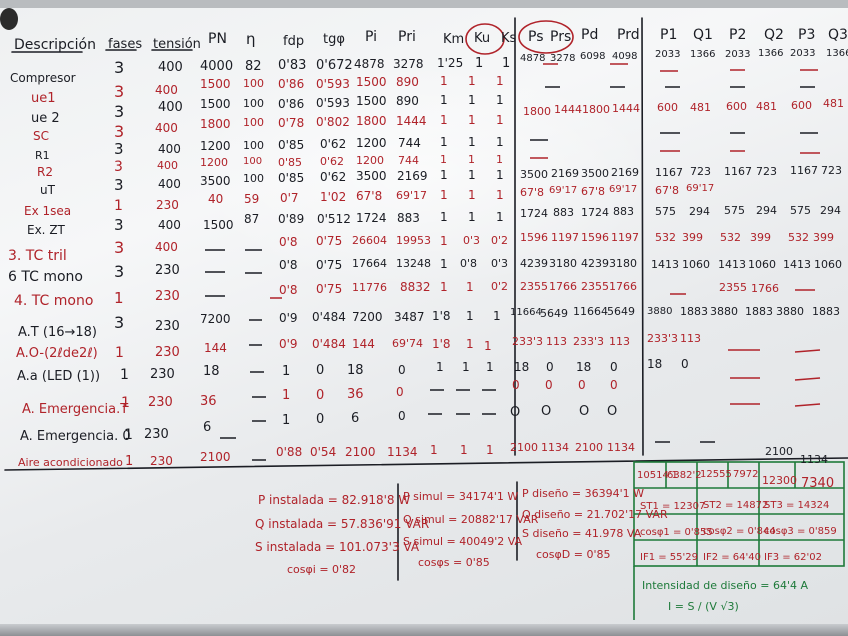  Describe the element at coordinates (409, 317) in the screenshot. I see `table-cell: 3487` at that location.